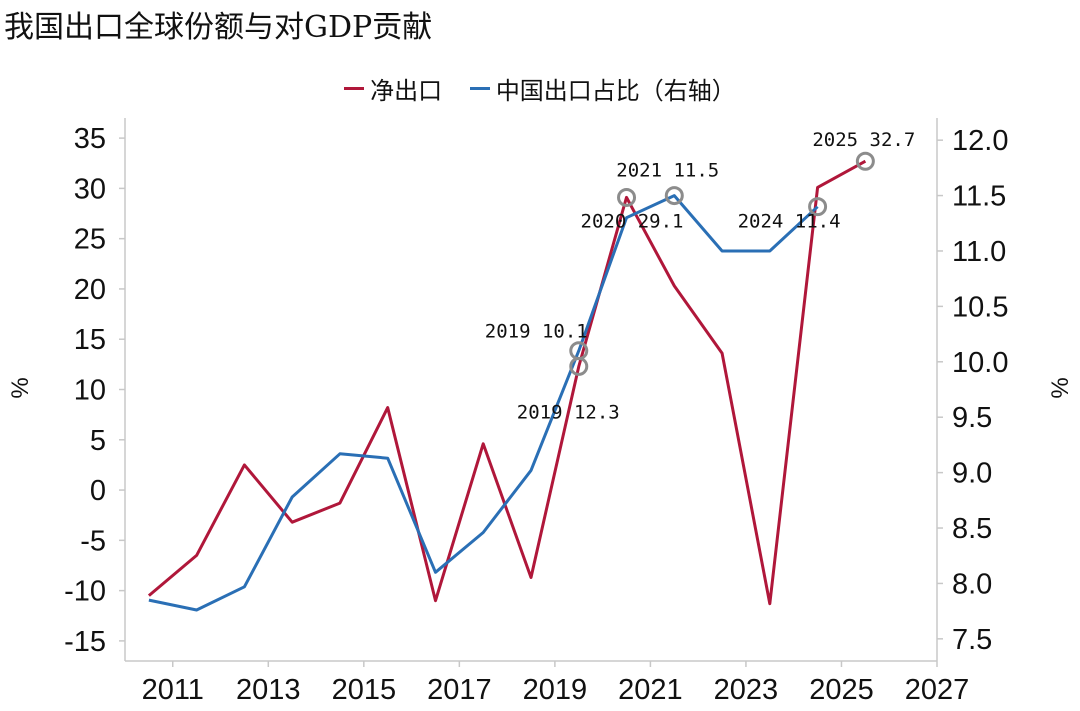 Image resolution: width=1080 pixels, height=711 pixels. Describe the element at coordinates (218, 27) in the screenshot. I see `chart-title: 我国出口全球份额与对GDP贡献` at that location.